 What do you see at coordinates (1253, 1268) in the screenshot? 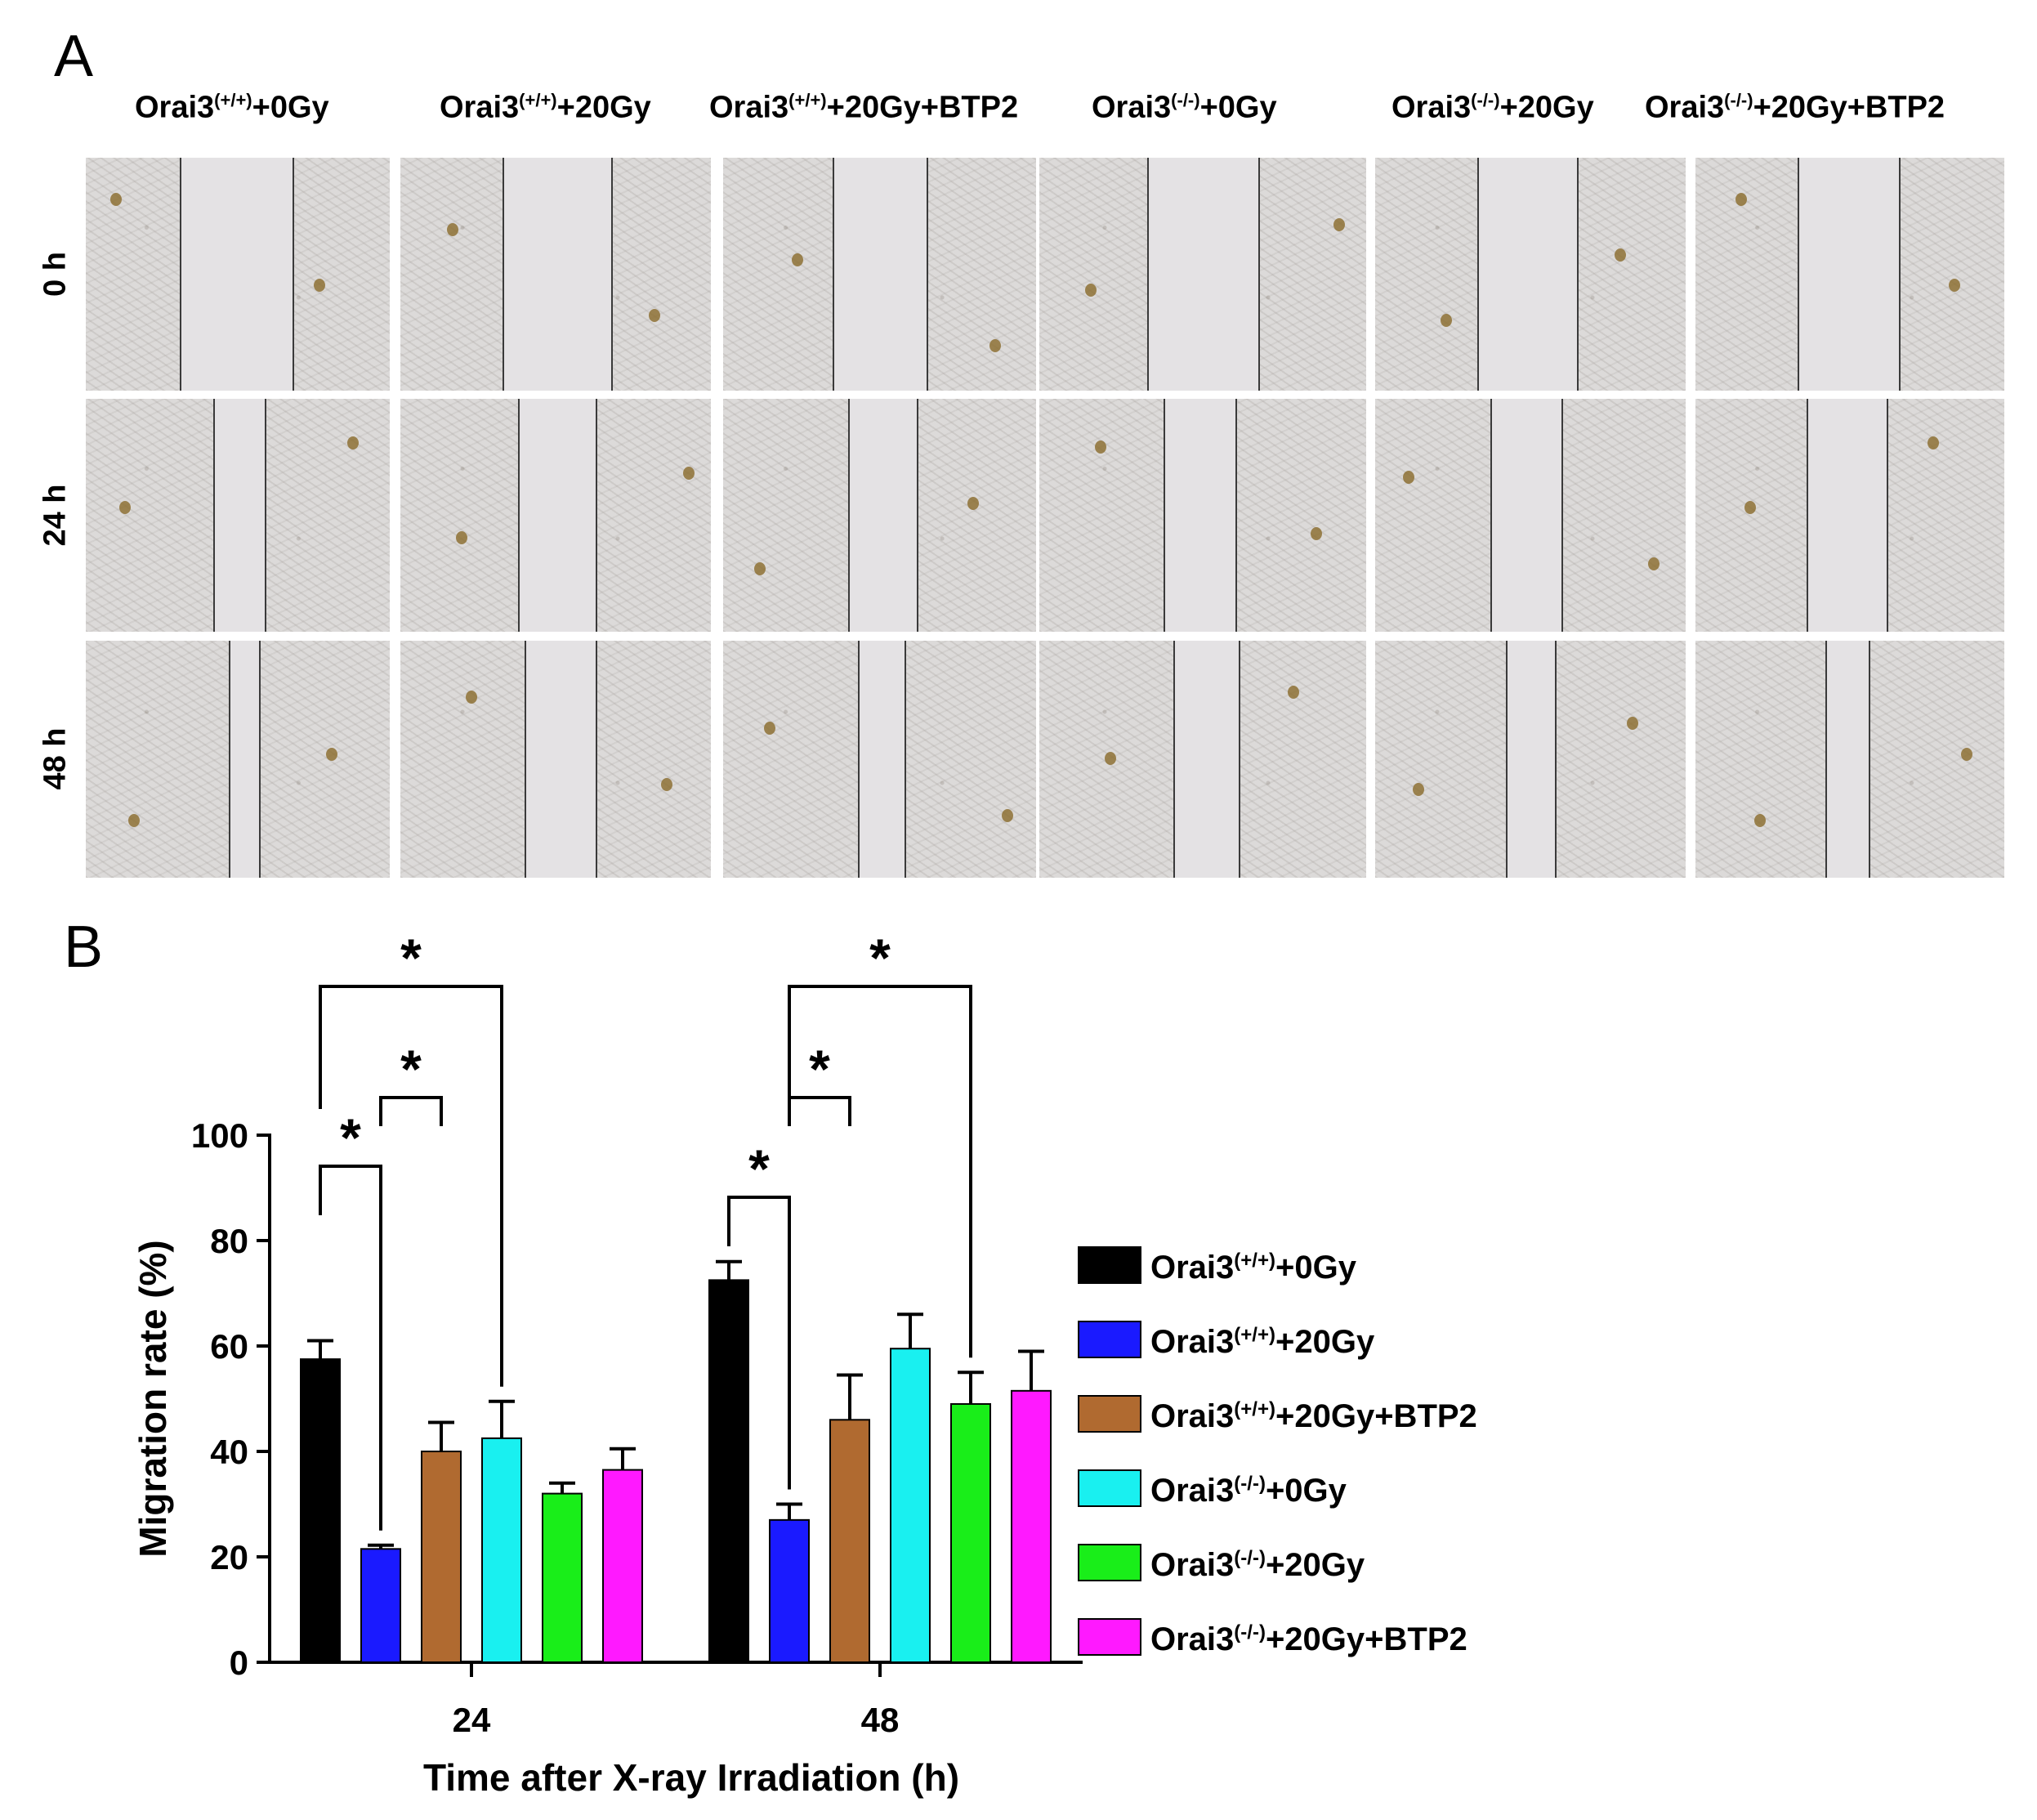
I see `legend-label: Orai3(+/+)+0Gy` at bounding box center [1253, 1268].